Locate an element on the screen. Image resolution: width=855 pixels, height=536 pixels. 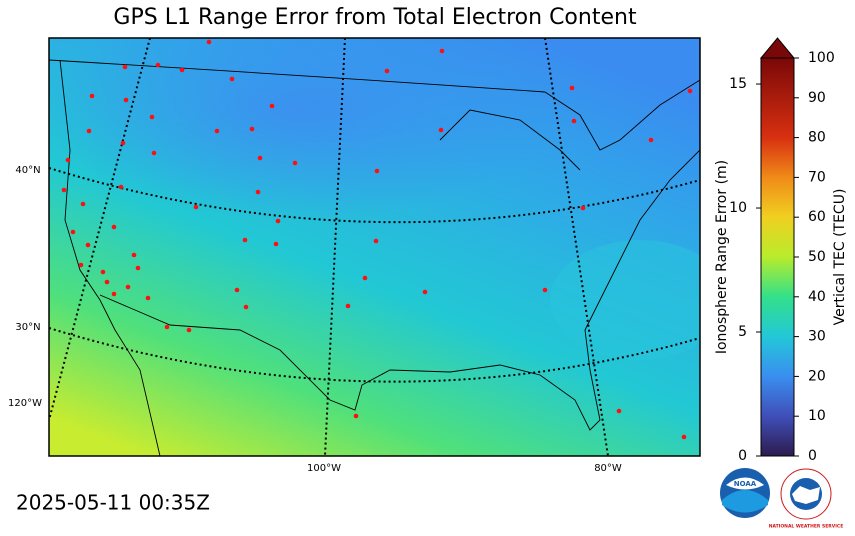
right-tick-label: 30 is located at coordinates (817, 337).